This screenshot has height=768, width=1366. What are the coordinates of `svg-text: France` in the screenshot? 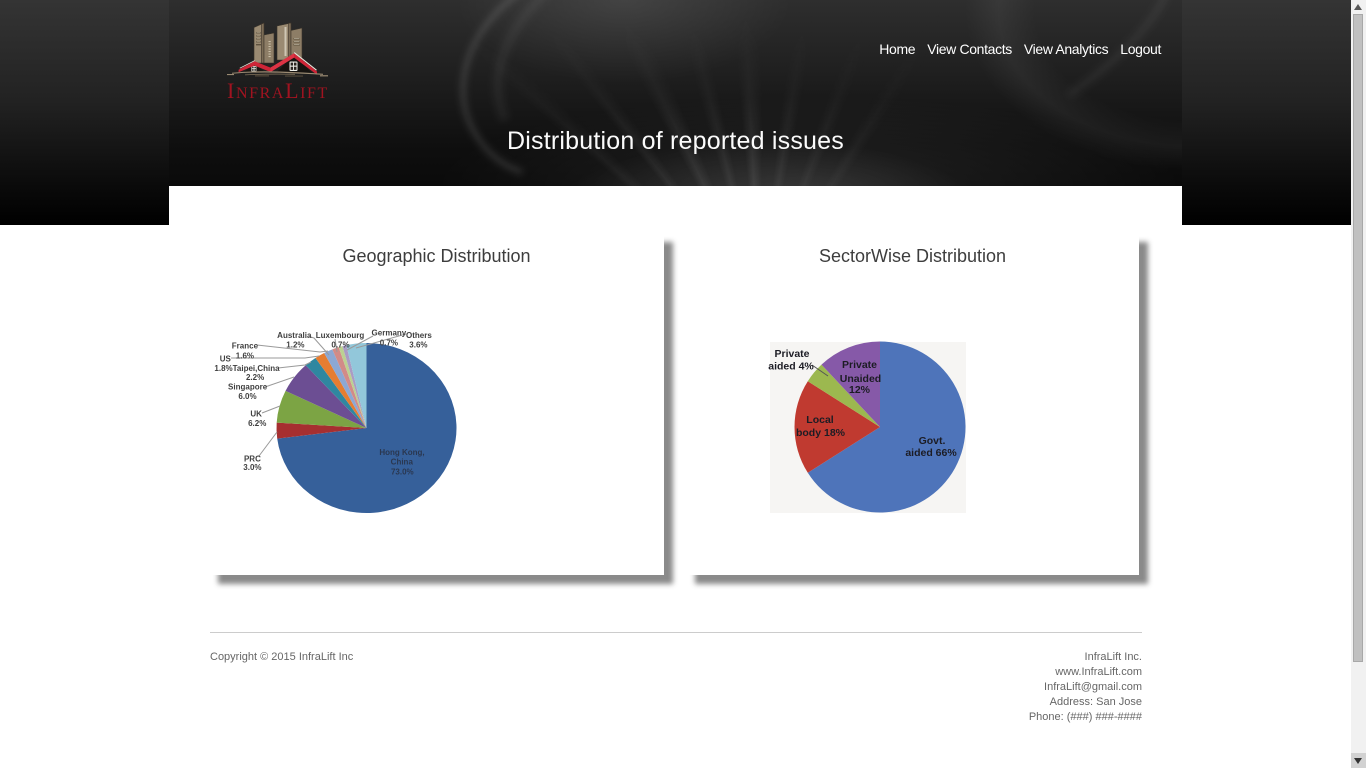 It's located at (245, 346).